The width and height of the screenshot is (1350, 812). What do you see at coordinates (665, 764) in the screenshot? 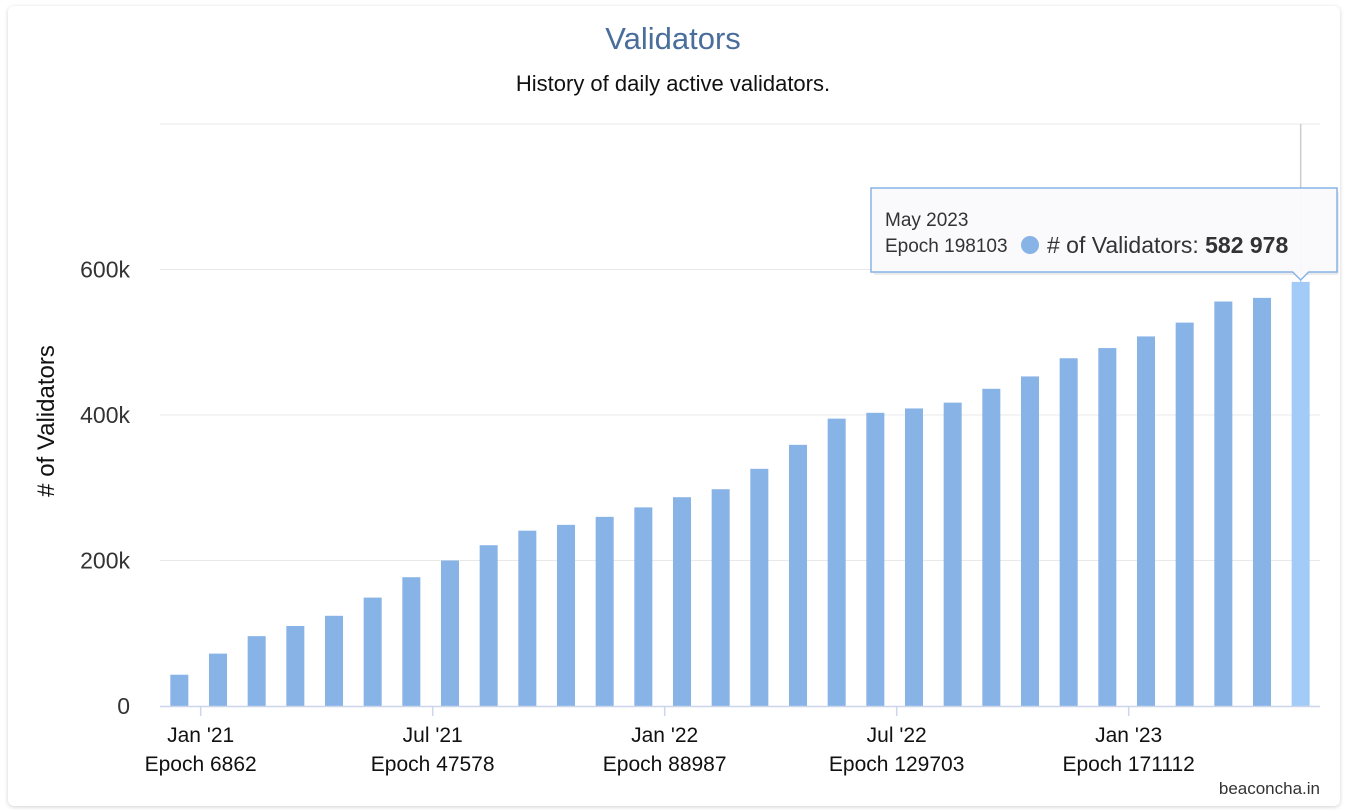
I see `x-tick-sublabel: Epoch 88987` at bounding box center [665, 764].